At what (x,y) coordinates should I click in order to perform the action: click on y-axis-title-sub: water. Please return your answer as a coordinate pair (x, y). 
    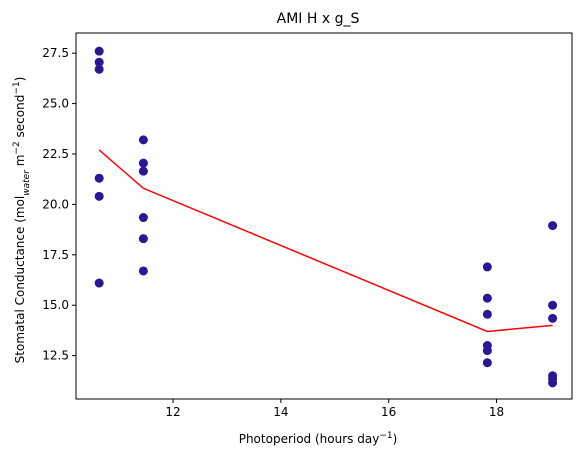
    Looking at the image, I should click on (27, 182).